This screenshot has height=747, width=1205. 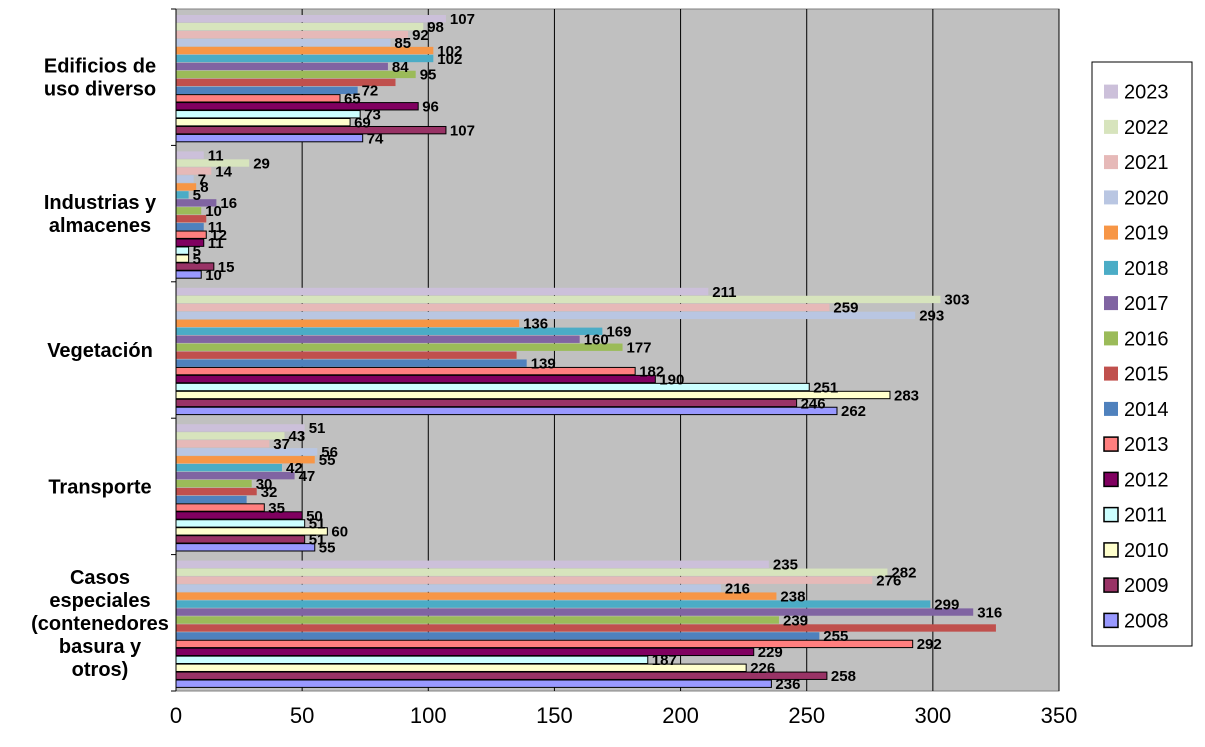 What do you see at coordinates (204, 187) in the screenshot?
I see `data-label-1-2019: 8` at bounding box center [204, 187].